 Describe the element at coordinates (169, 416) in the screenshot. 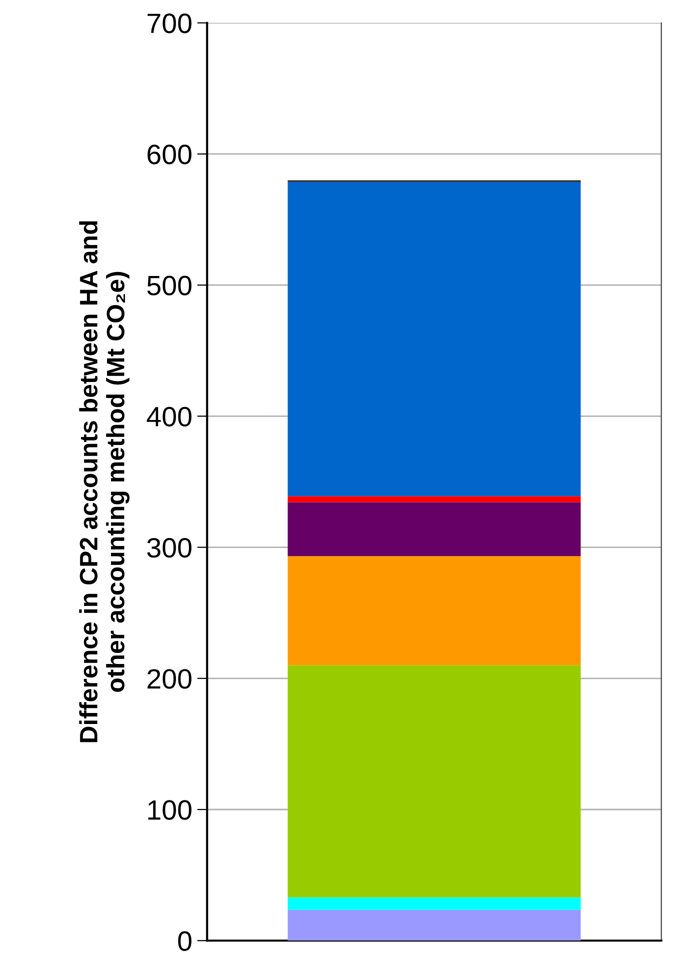

I see `y-tick-label: 400` at that location.